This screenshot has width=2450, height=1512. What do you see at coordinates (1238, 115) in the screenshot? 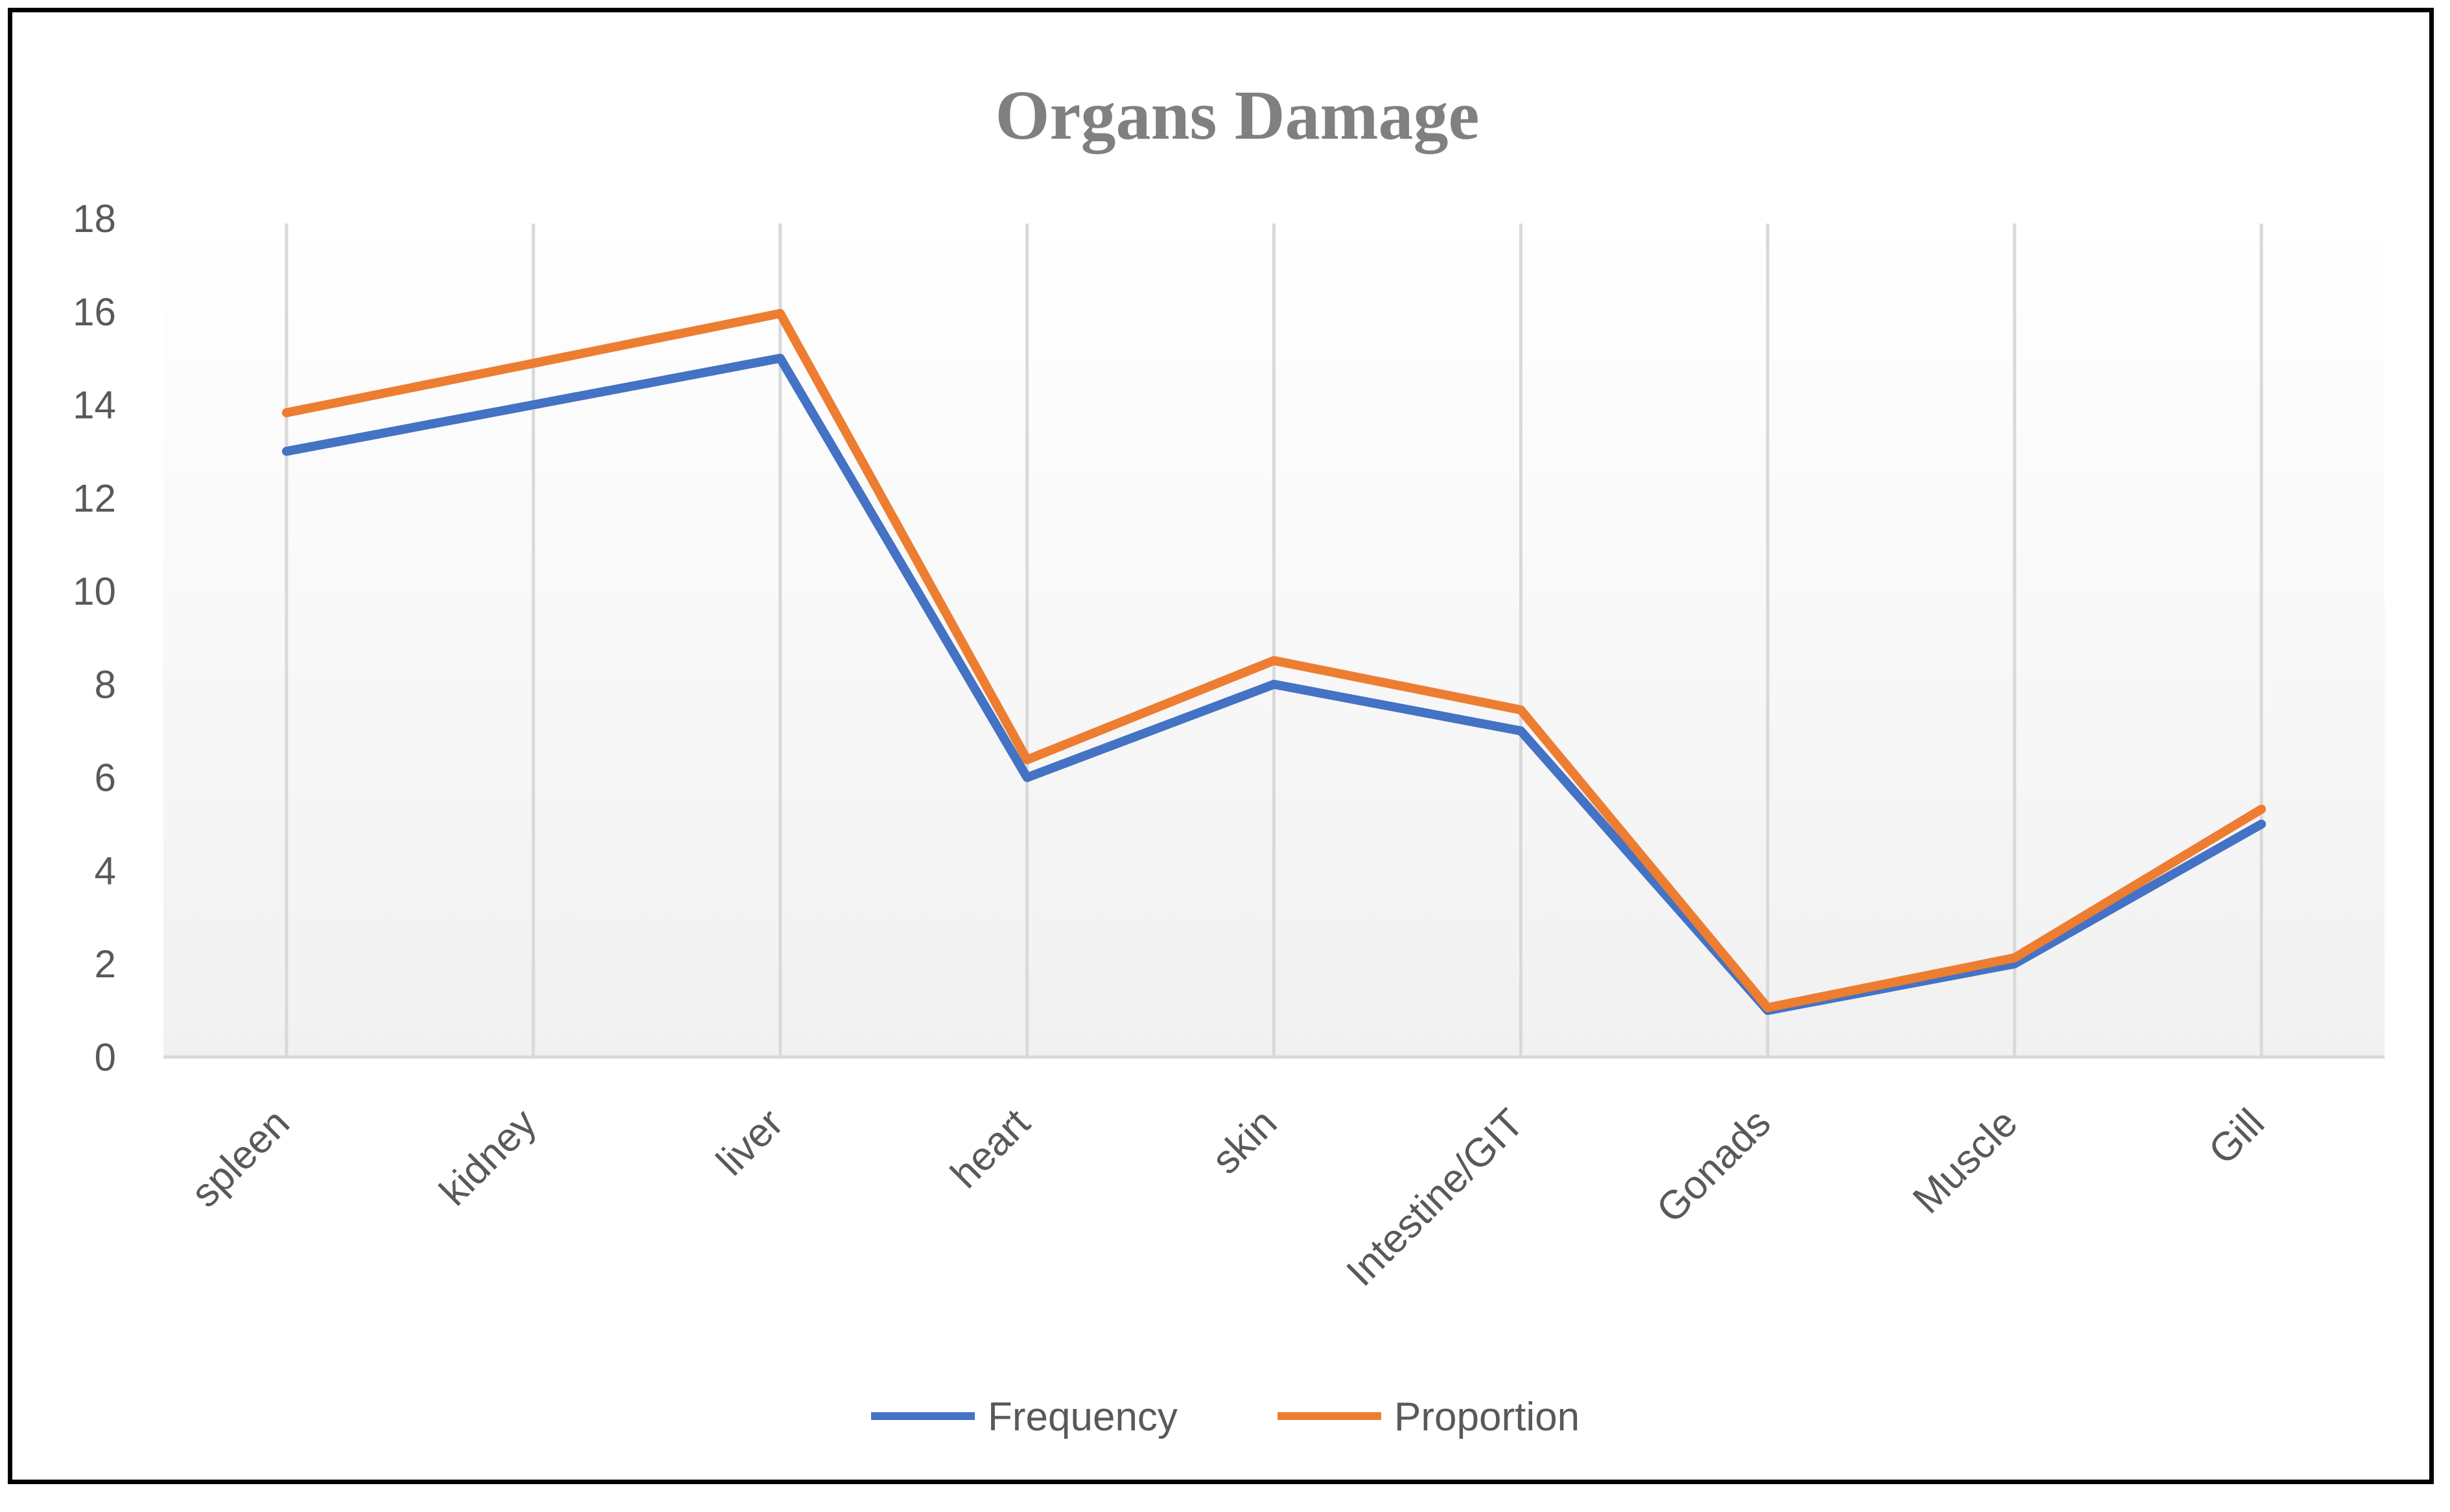
I see `chart-title: Organs Damage` at bounding box center [1238, 115].